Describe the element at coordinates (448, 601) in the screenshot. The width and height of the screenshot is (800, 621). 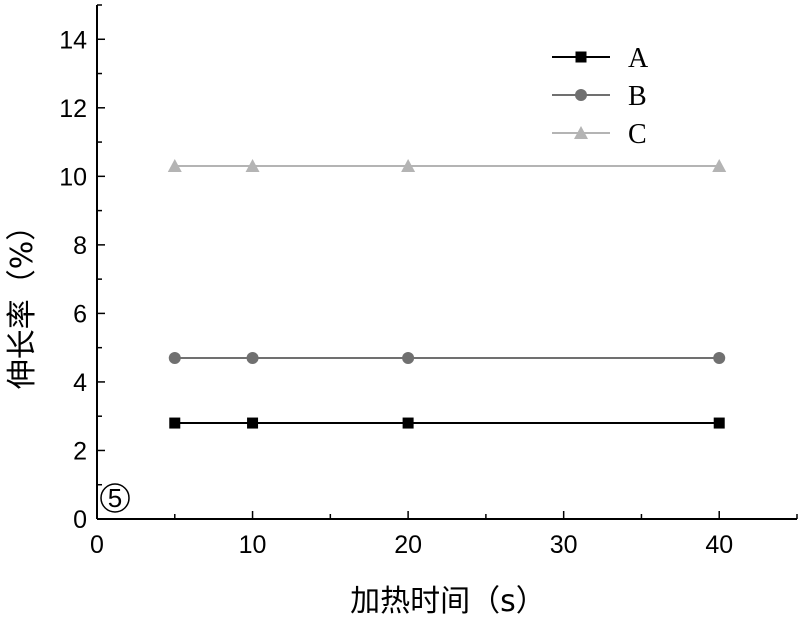
I see `x-axis-title: 加热时间（s）` at that location.